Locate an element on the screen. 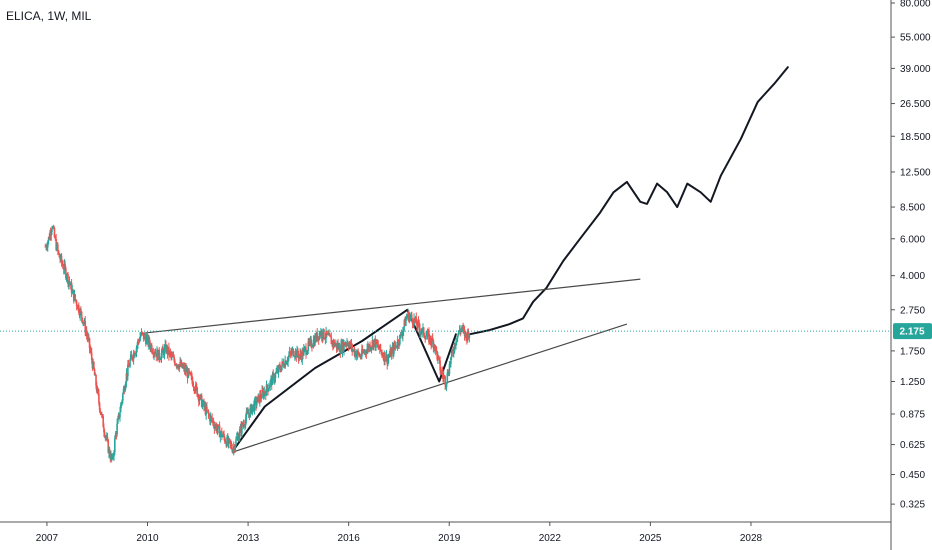 The width and height of the screenshot is (932, 550). swing-path-drawing is located at coordinates (345, 379).